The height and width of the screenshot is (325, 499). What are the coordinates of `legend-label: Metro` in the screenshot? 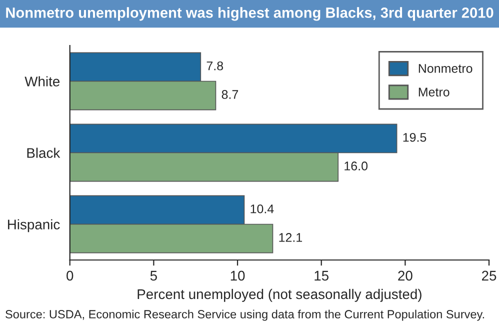 It's located at (434, 92).